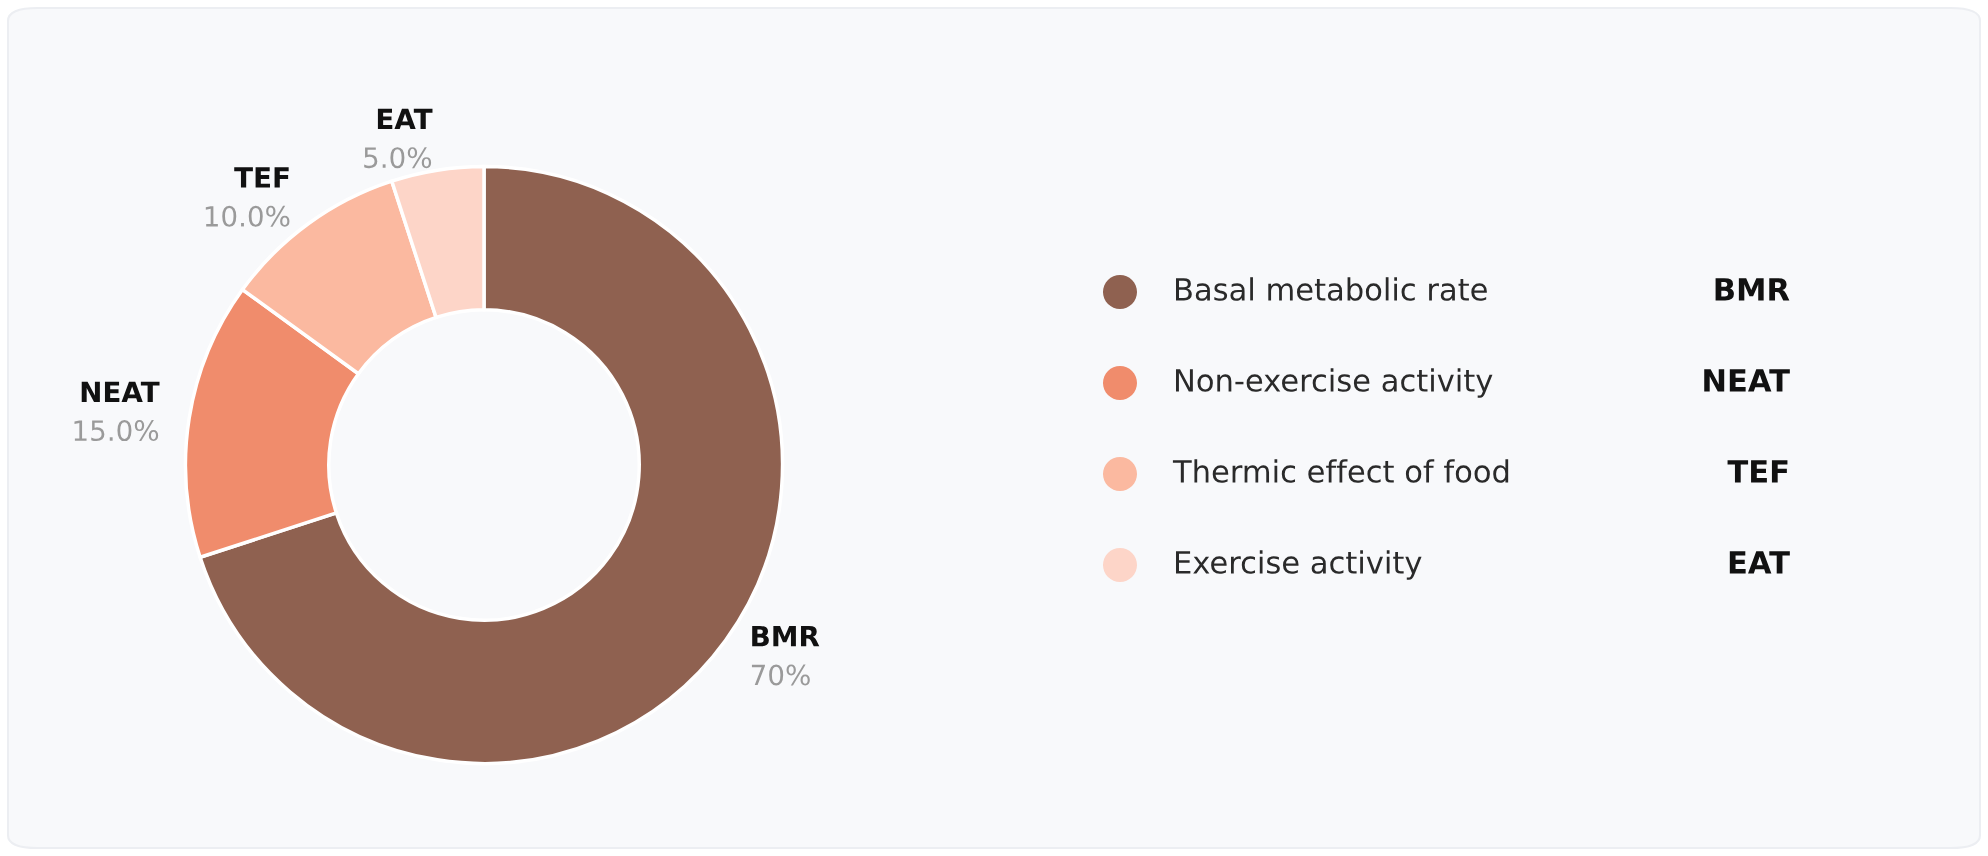 The image size is (1988, 856). I want to click on slice-label: EAT, so click(405, 118).